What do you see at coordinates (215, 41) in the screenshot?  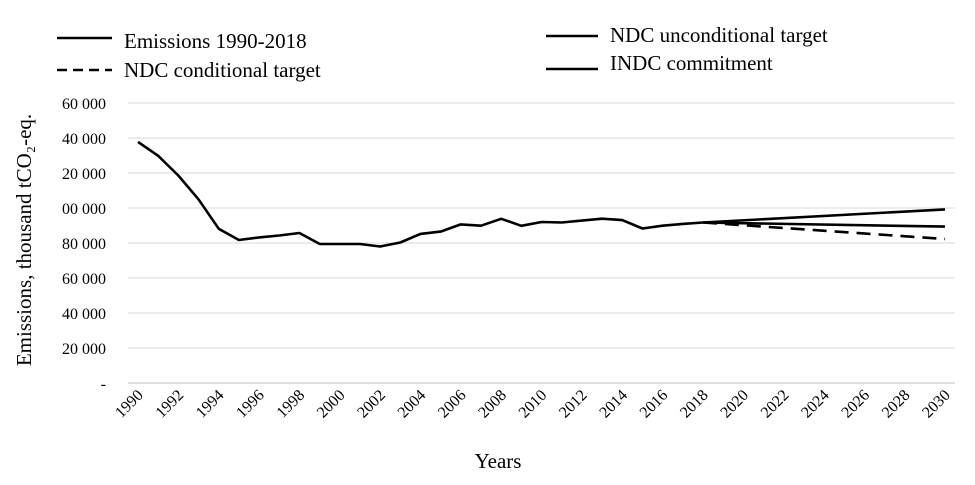 I see `legend-label: Emissions 1990-2018` at bounding box center [215, 41].